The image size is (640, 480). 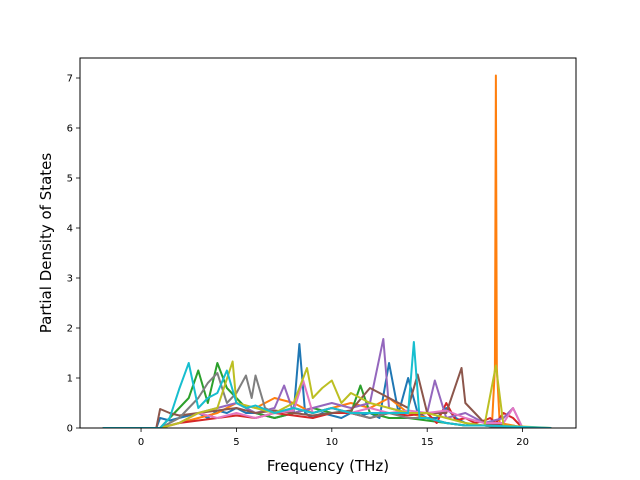 What do you see at coordinates (46, 243) in the screenshot?
I see `y-axis-title: Partial Density of States` at bounding box center [46, 243].